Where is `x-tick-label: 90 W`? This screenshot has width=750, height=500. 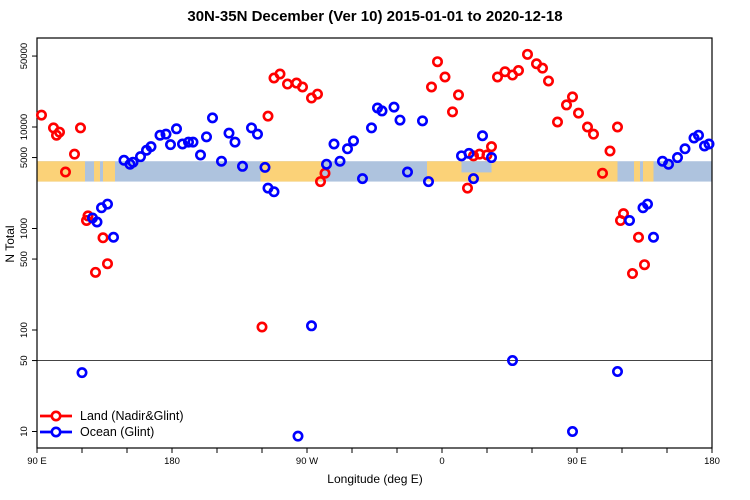
x-tick-label: 90 W is located at coordinates (307, 461).